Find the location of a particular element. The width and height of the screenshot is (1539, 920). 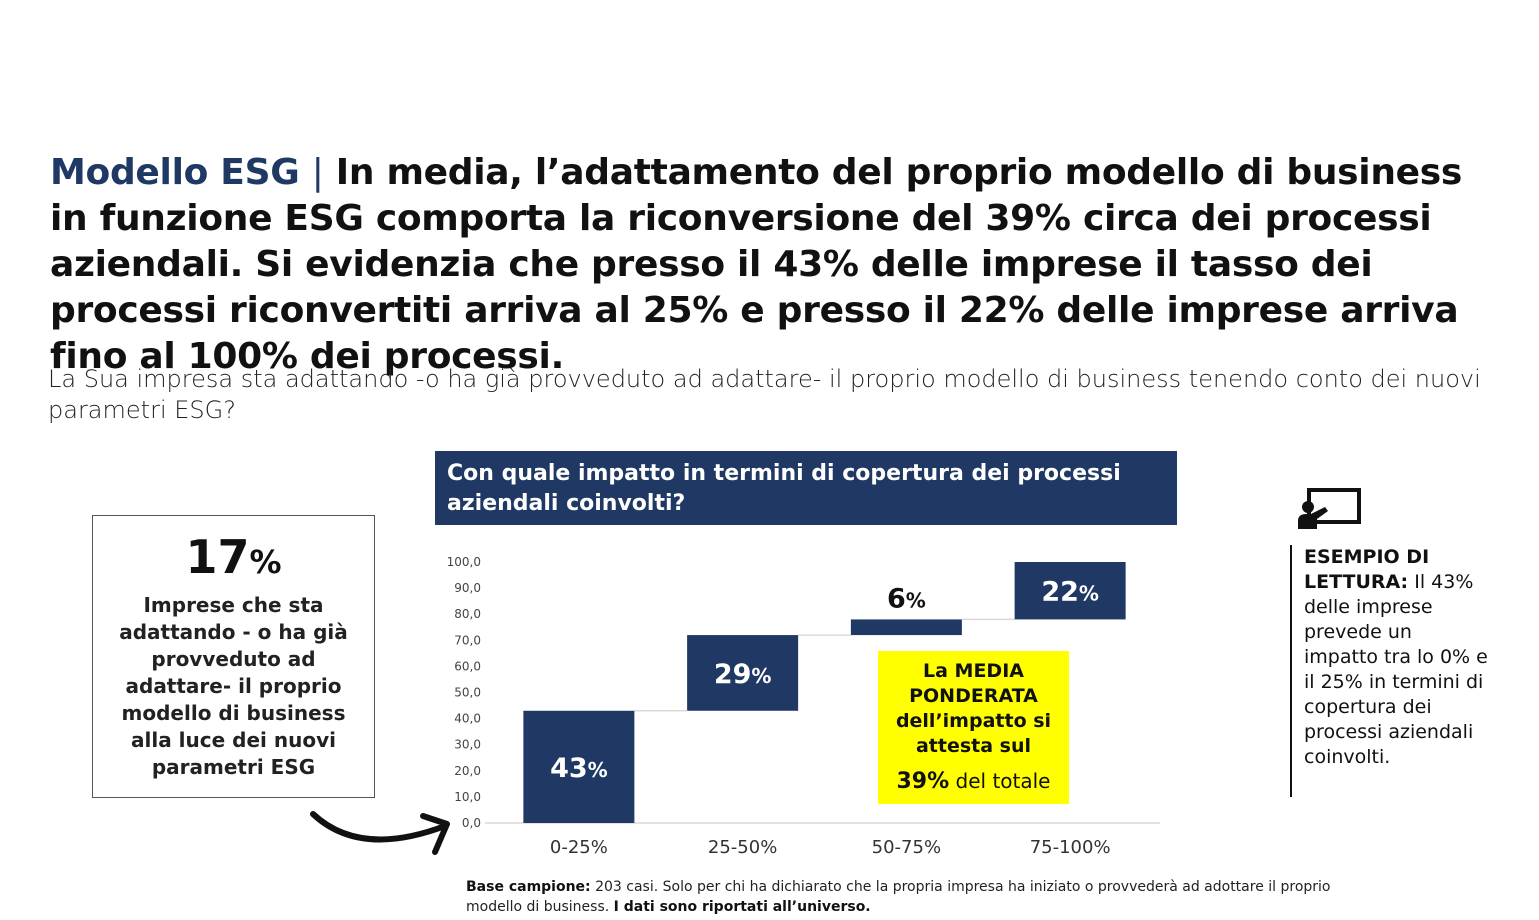

title-lead: Modello ESG is located at coordinates (175, 172).